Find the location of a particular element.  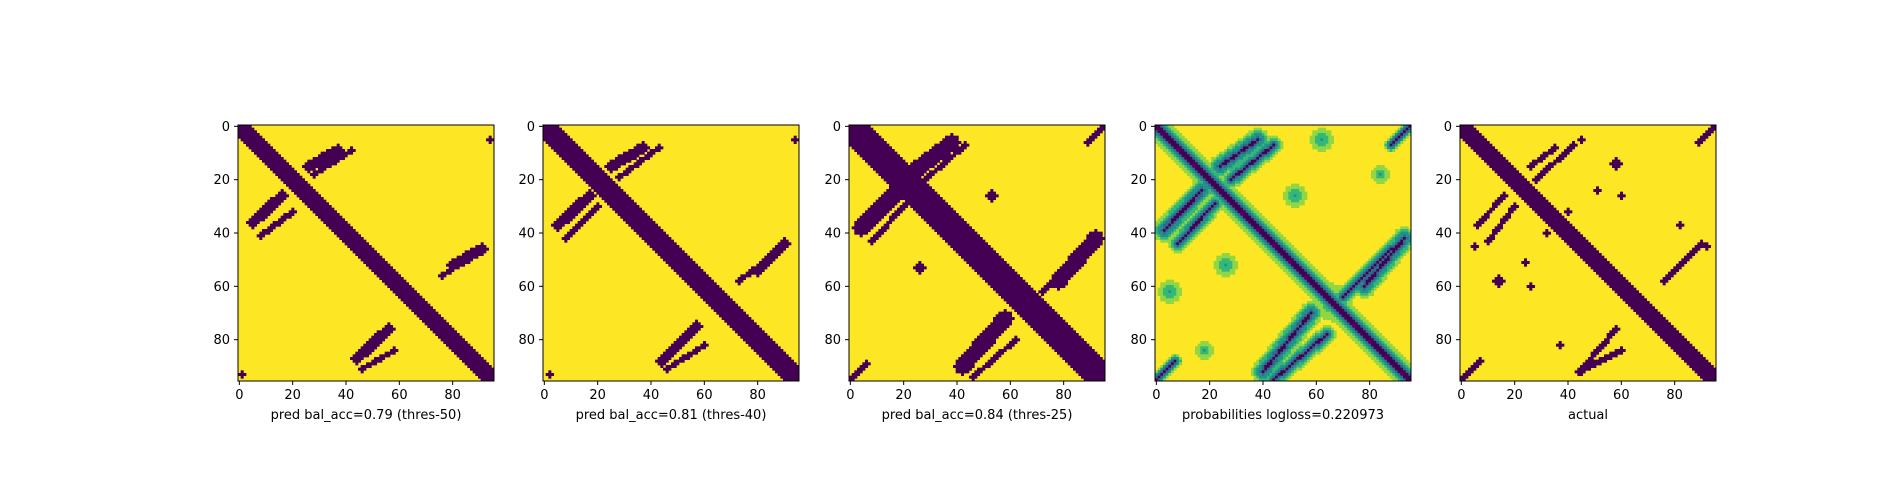

x-axis-label: pred bal_acc=0.79 (thres-50) is located at coordinates (366, 415).